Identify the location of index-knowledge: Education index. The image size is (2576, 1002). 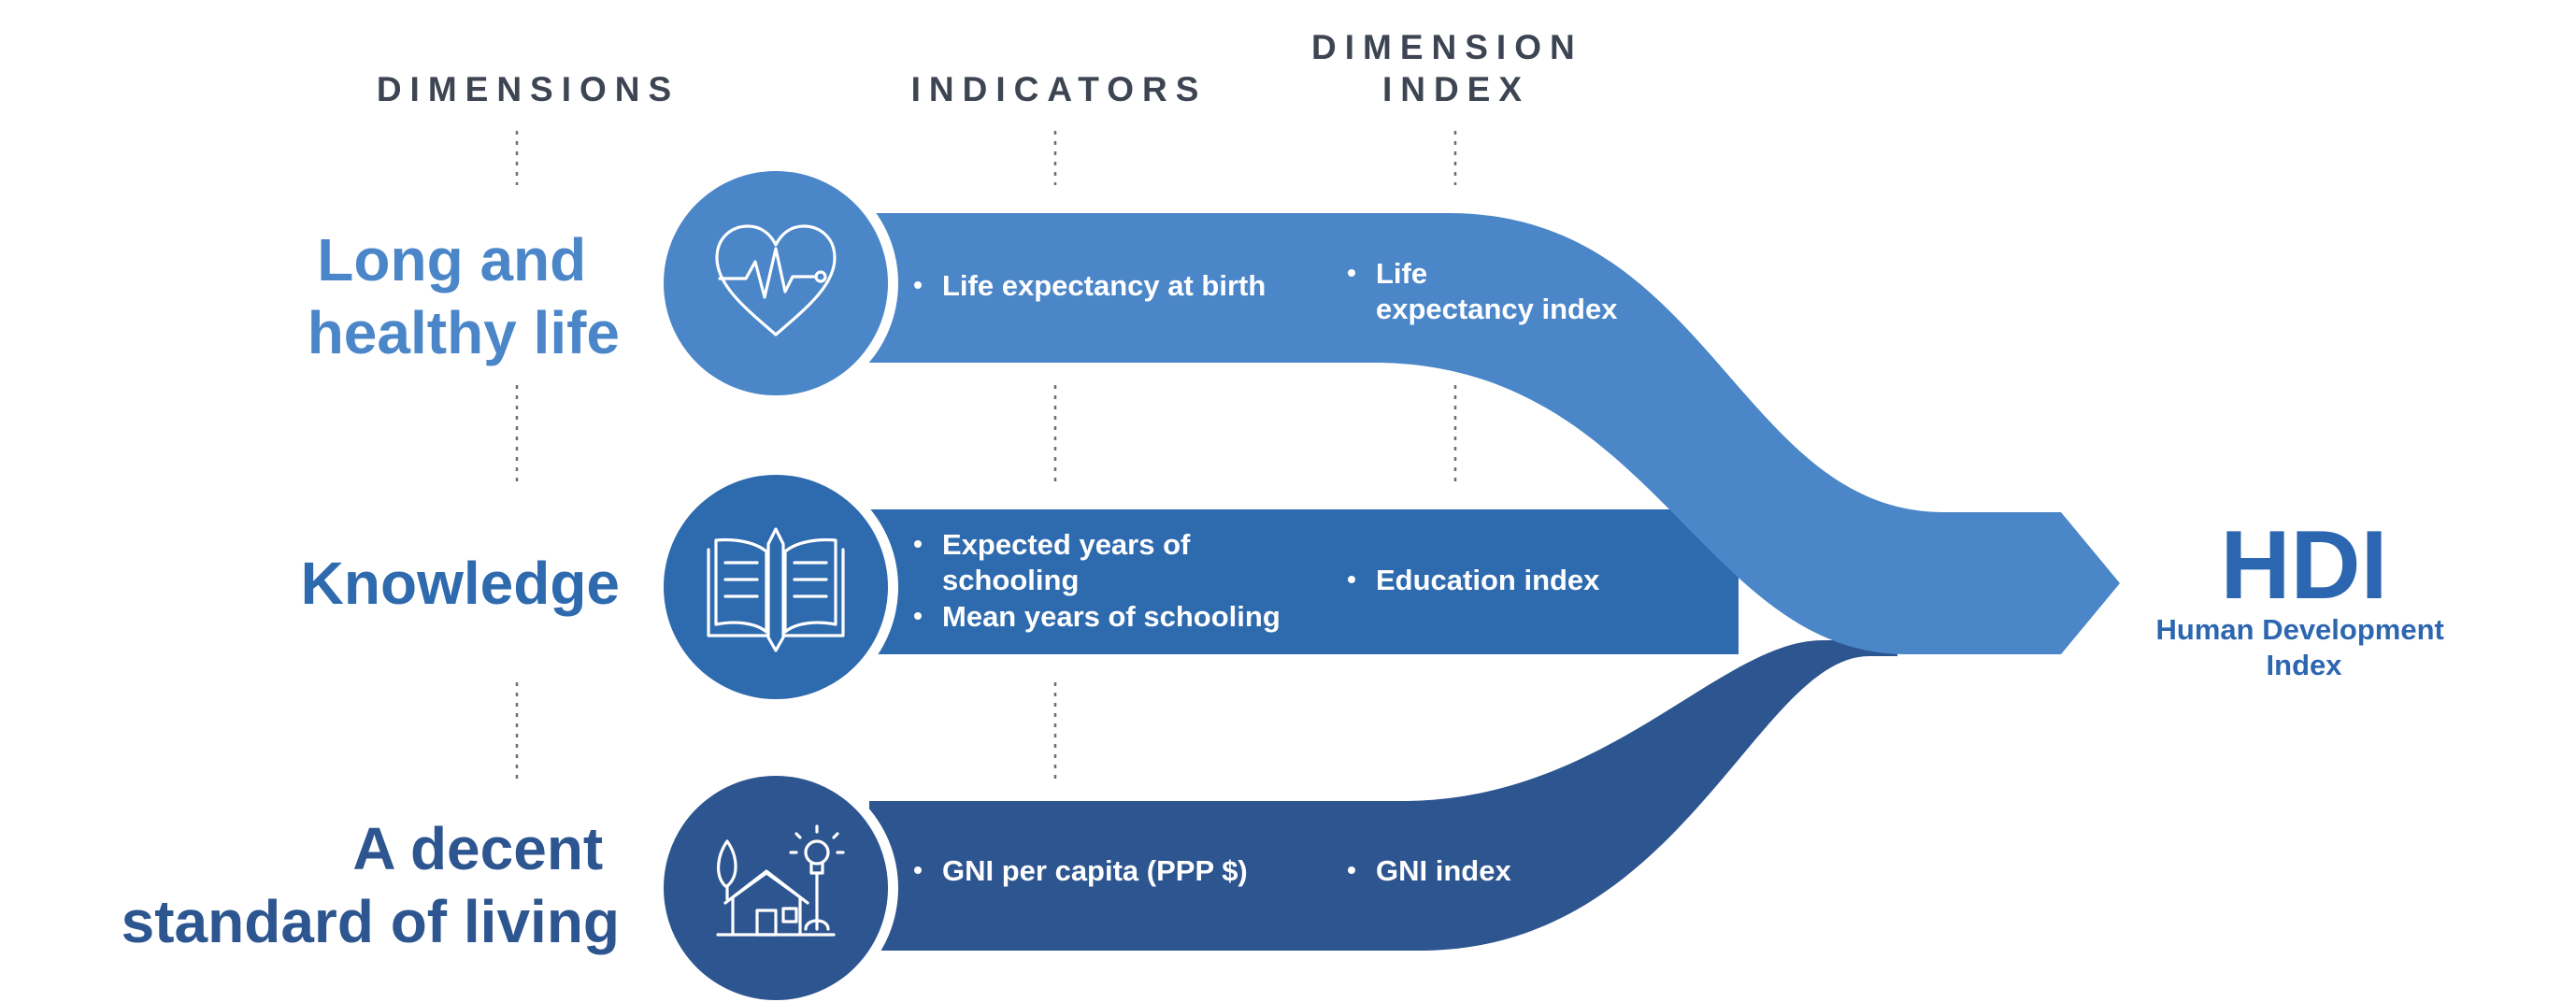
(1474, 580).